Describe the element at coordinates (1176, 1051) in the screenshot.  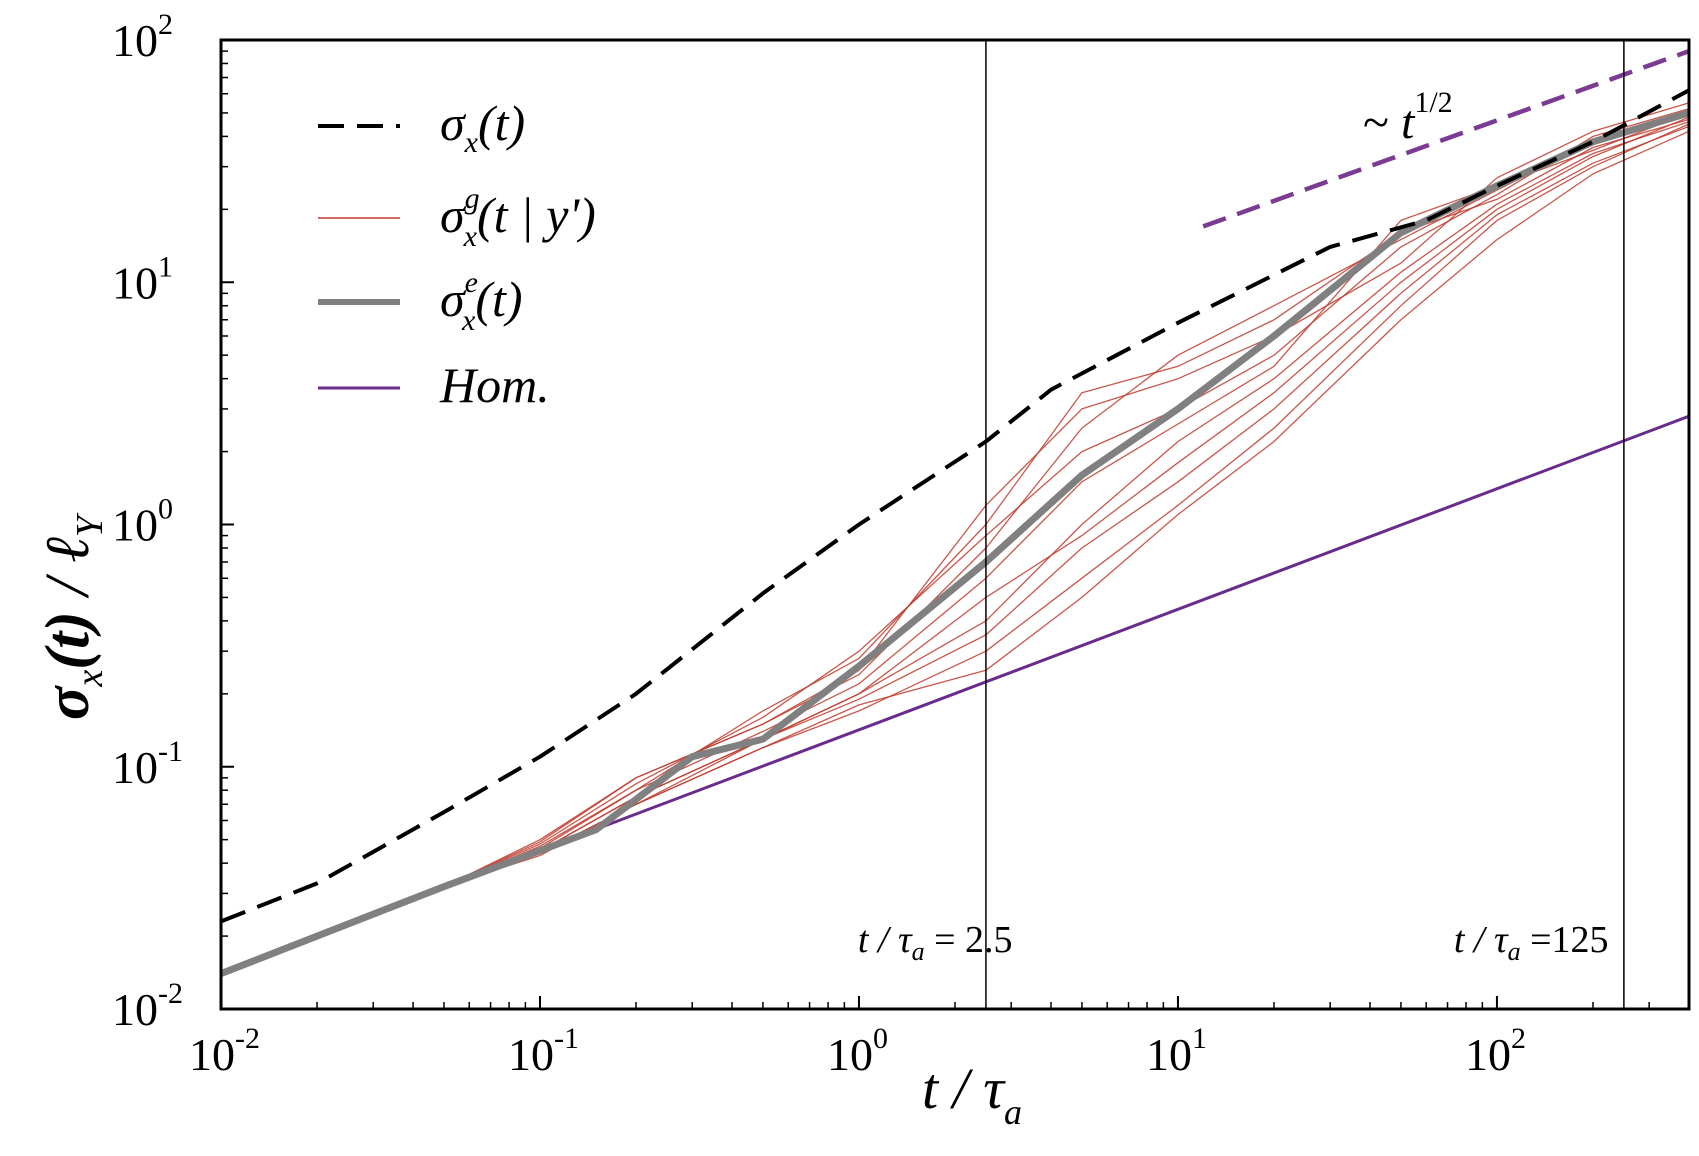
I see `x-tick-label: 10¹` at that location.